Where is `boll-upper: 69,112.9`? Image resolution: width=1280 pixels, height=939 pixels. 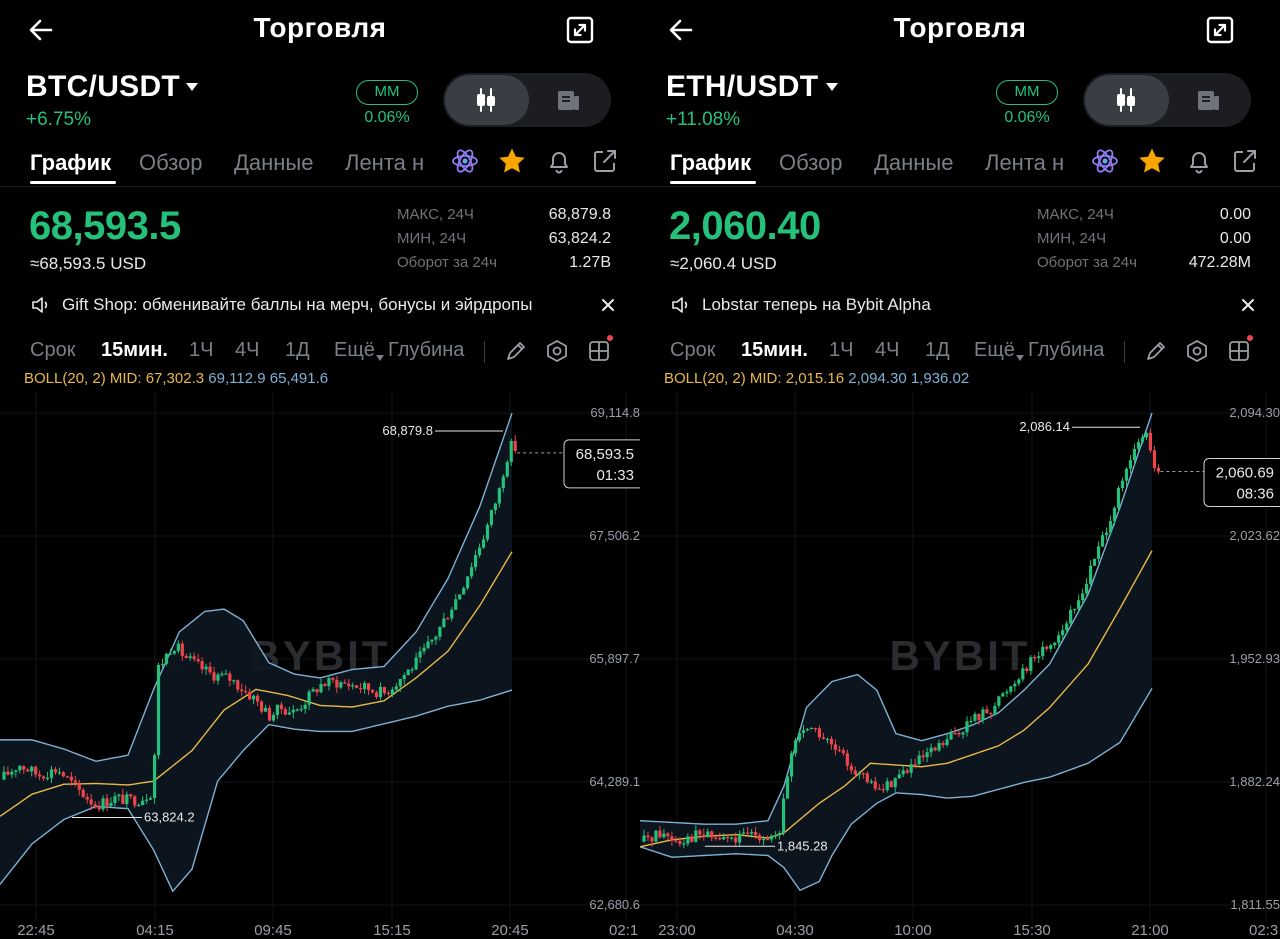 boll-upper: 69,112.9 is located at coordinates (237, 378).